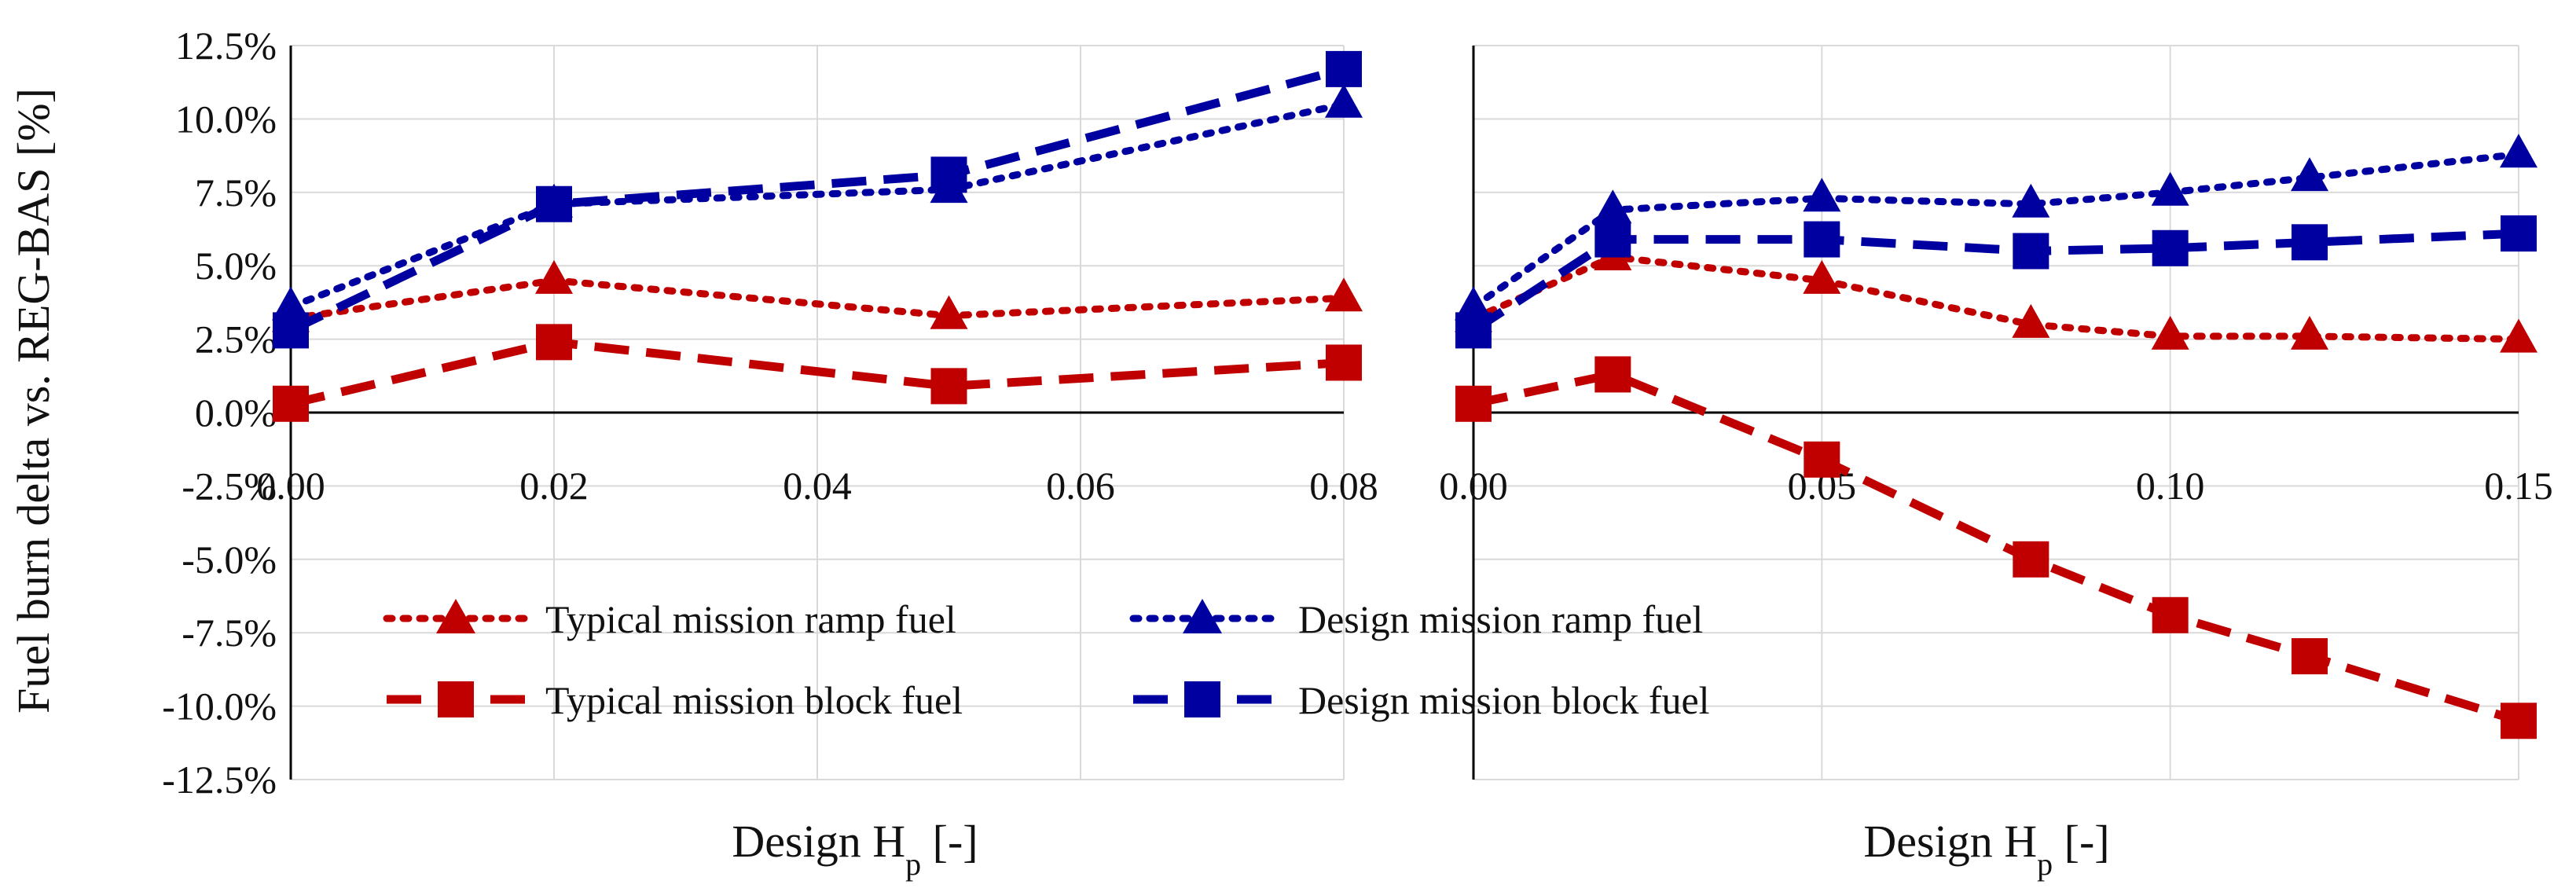 The width and height of the screenshot is (2576, 888). I want to click on y-tick-label: 0.0%, so click(236, 413).